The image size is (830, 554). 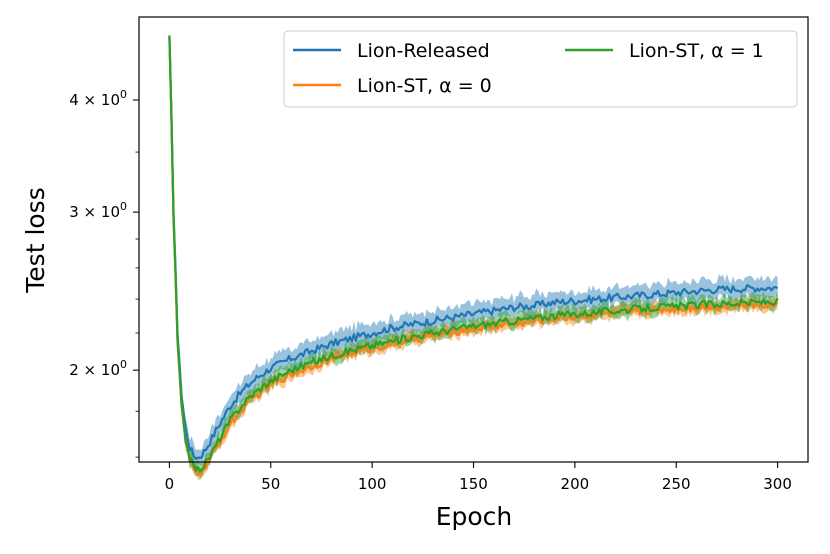 I want to click on x-tick-label: 200, so click(x=575, y=484).